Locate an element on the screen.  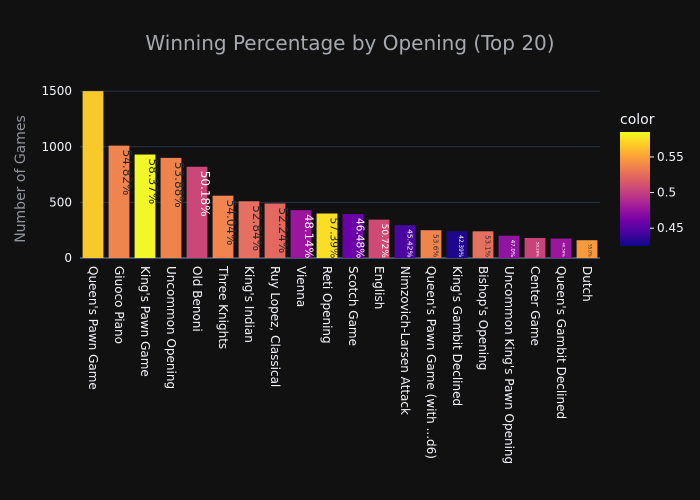
bar-label: 48.14% is located at coordinates (309, 236).